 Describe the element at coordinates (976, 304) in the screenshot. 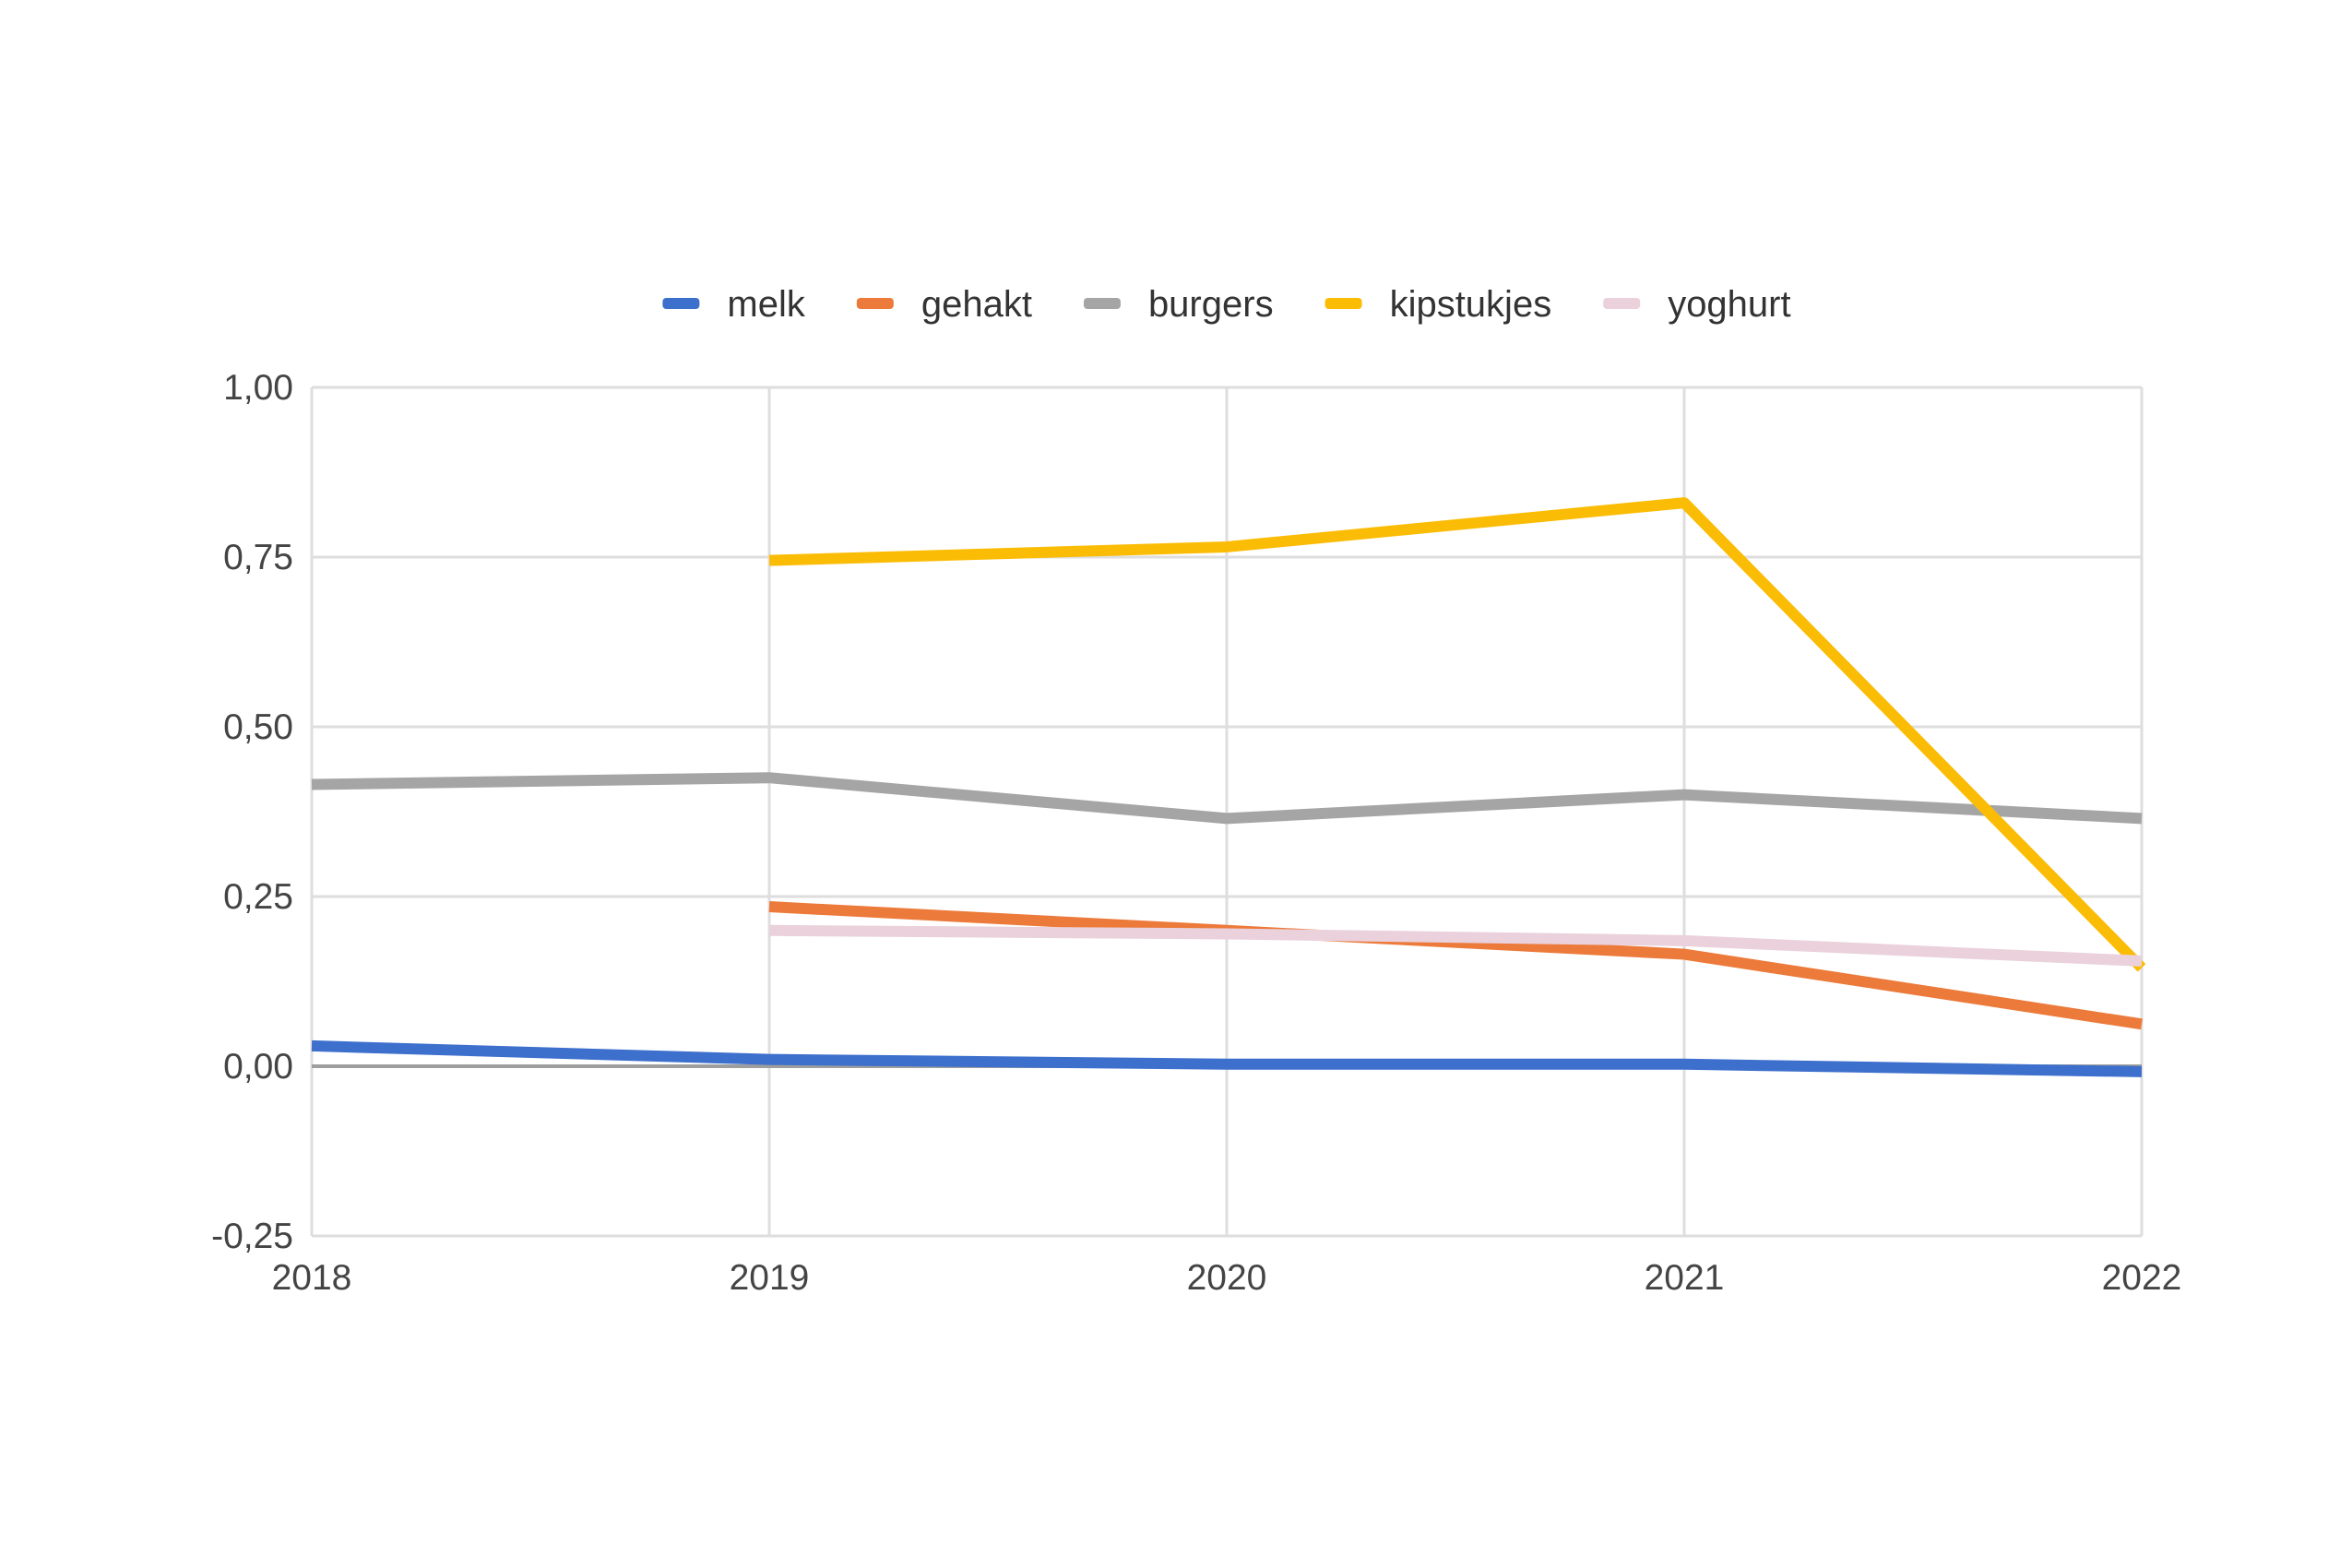

I see `legend-label: gehakt` at that location.